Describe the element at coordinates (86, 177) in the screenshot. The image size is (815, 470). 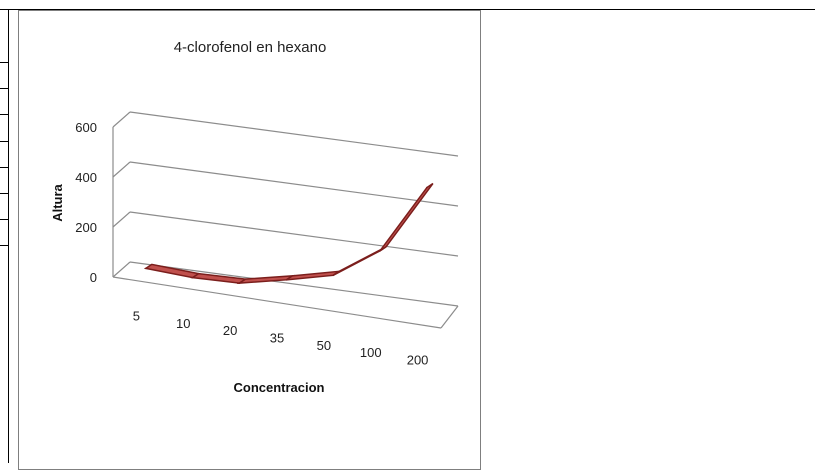
I see `y-tick-label: 400` at that location.